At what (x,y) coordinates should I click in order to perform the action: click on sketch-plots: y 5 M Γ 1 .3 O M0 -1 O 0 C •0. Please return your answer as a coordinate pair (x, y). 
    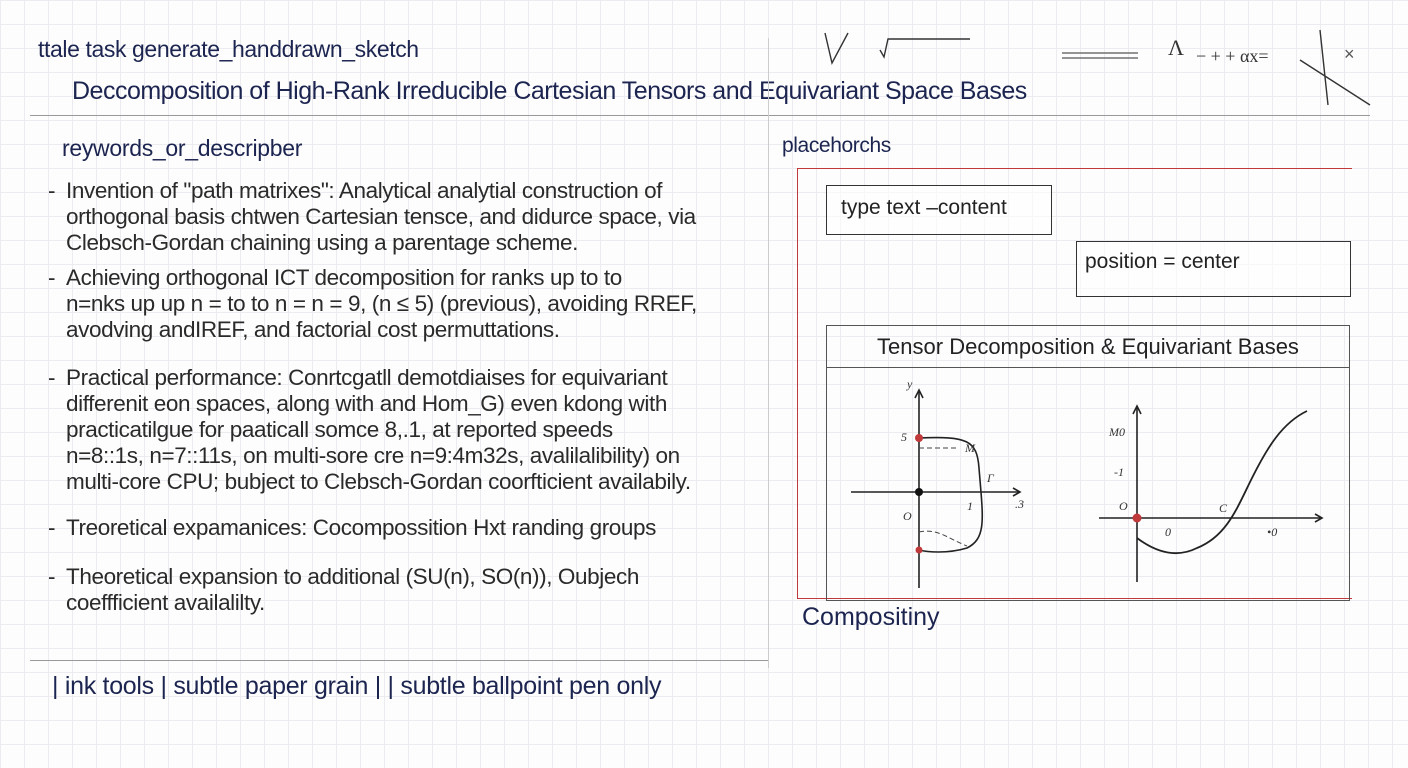
    Looking at the image, I should click on (1087, 482).